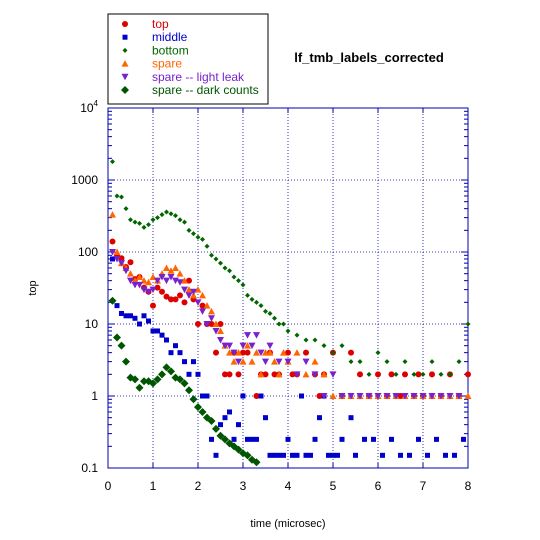  Describe the element at coordinates (84, 180) in the screenshot. I see `y-tick-label: 1000` at that location.